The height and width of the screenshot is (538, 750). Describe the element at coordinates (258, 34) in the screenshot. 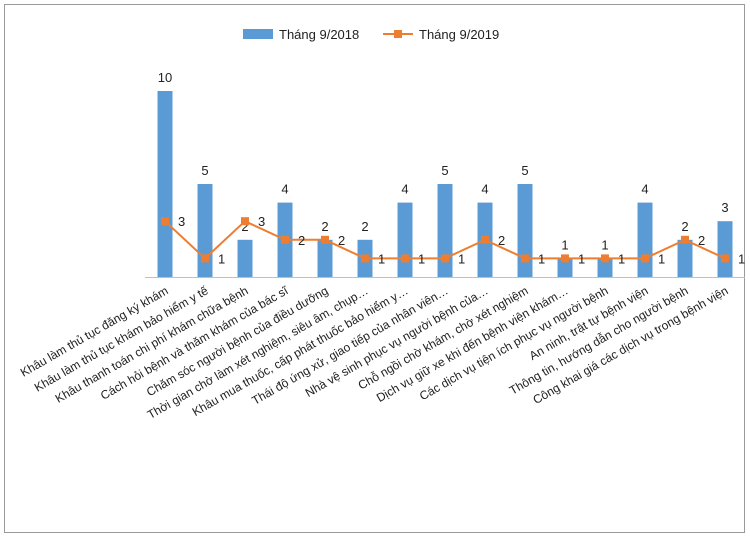

I see `legend-swatch-bar` at that location.